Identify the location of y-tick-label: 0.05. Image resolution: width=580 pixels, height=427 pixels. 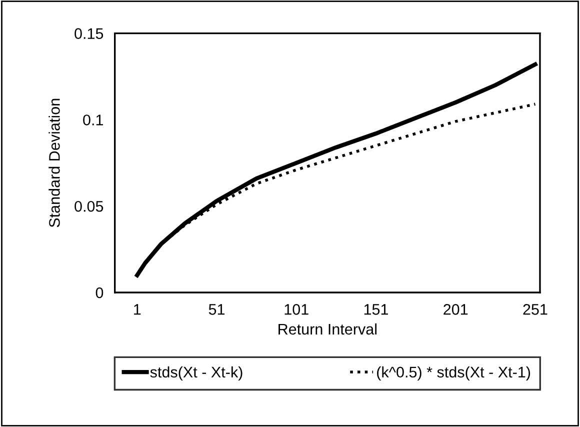
(89, 206).